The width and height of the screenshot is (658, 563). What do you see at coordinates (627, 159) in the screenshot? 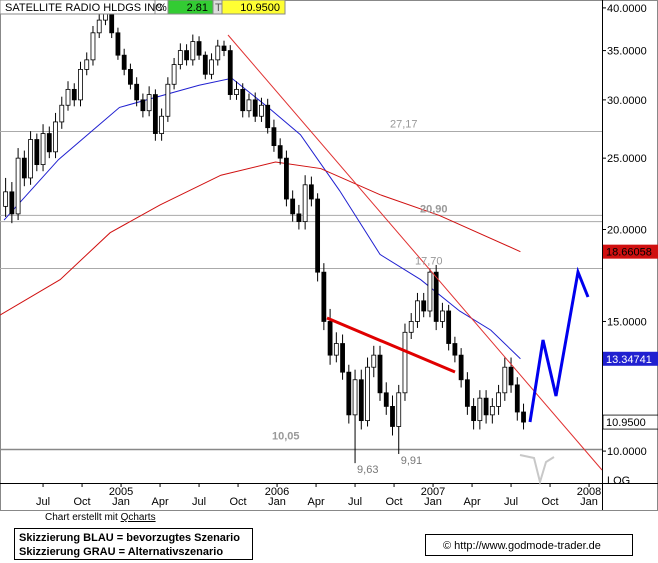
I see `y-tick-label: 25.0000` at bounding box center [627, 159].